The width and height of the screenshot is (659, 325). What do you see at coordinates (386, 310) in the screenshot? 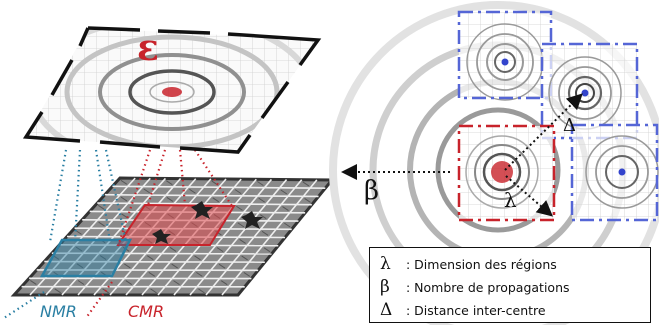
I see `legend-symbol: Δ` at bounding box center [386, 310].